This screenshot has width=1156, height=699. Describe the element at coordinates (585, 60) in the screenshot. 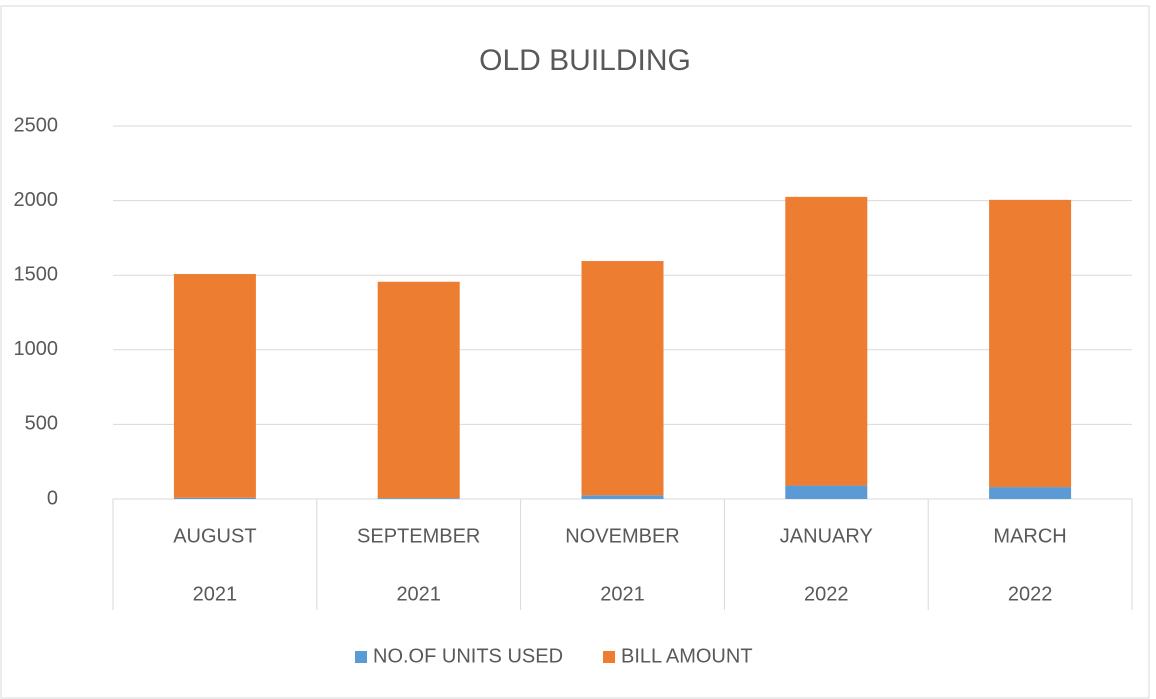

I see `chart-title: OLD BUILDING` at that location.